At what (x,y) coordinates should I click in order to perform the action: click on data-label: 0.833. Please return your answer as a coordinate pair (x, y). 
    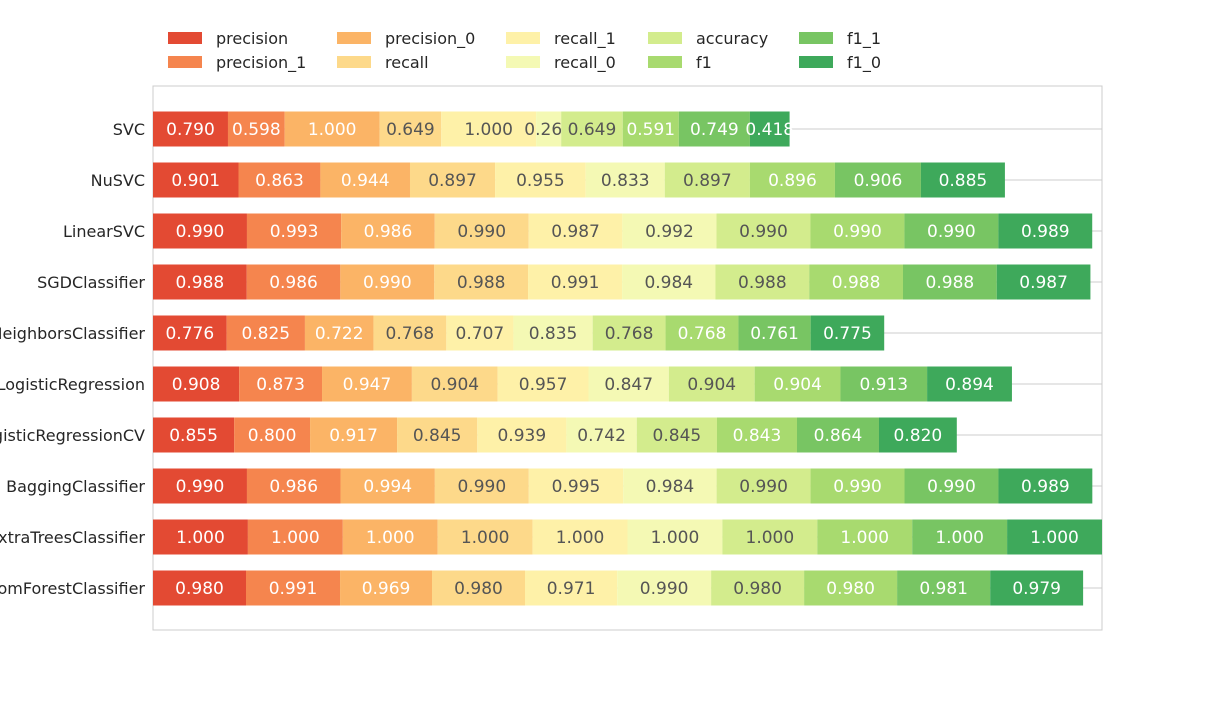
    Looking at the image, I should click on (625, 181).